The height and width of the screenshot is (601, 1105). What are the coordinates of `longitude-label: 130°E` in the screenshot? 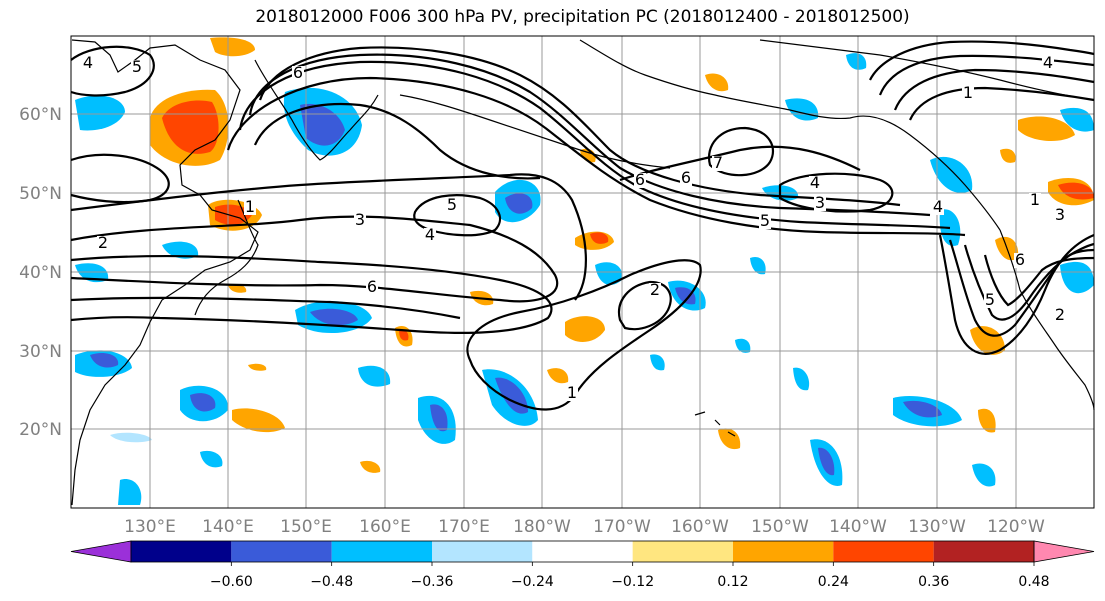 It's located at (150, 527).